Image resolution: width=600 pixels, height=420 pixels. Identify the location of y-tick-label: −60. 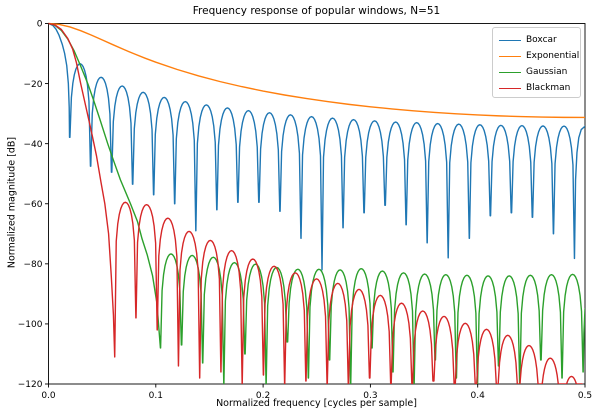
(33, 205).